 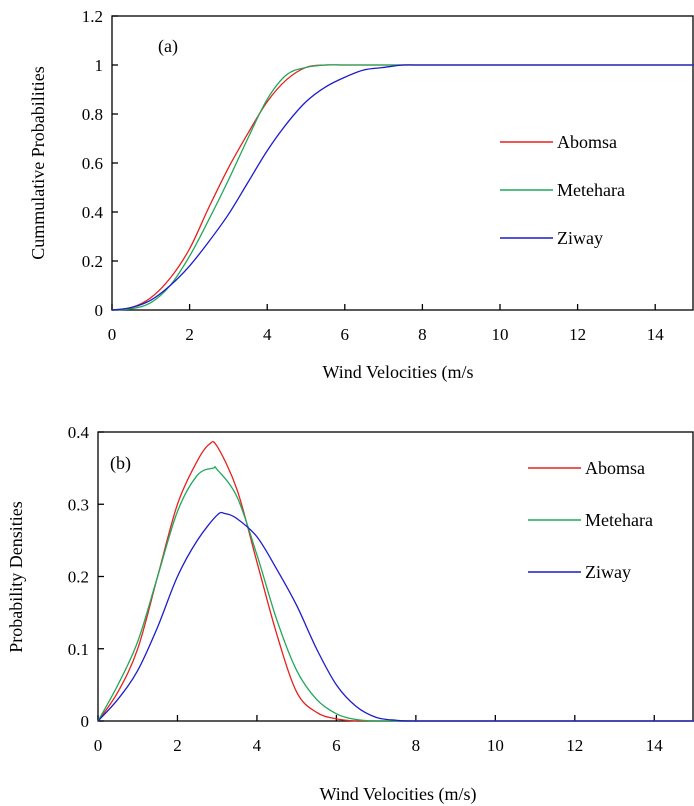 What do you see at coordinates (398, 794) in the screenshot?
I see `x-axis-title: Wind Velocities (m/s)` at bounding box center [398, 794].